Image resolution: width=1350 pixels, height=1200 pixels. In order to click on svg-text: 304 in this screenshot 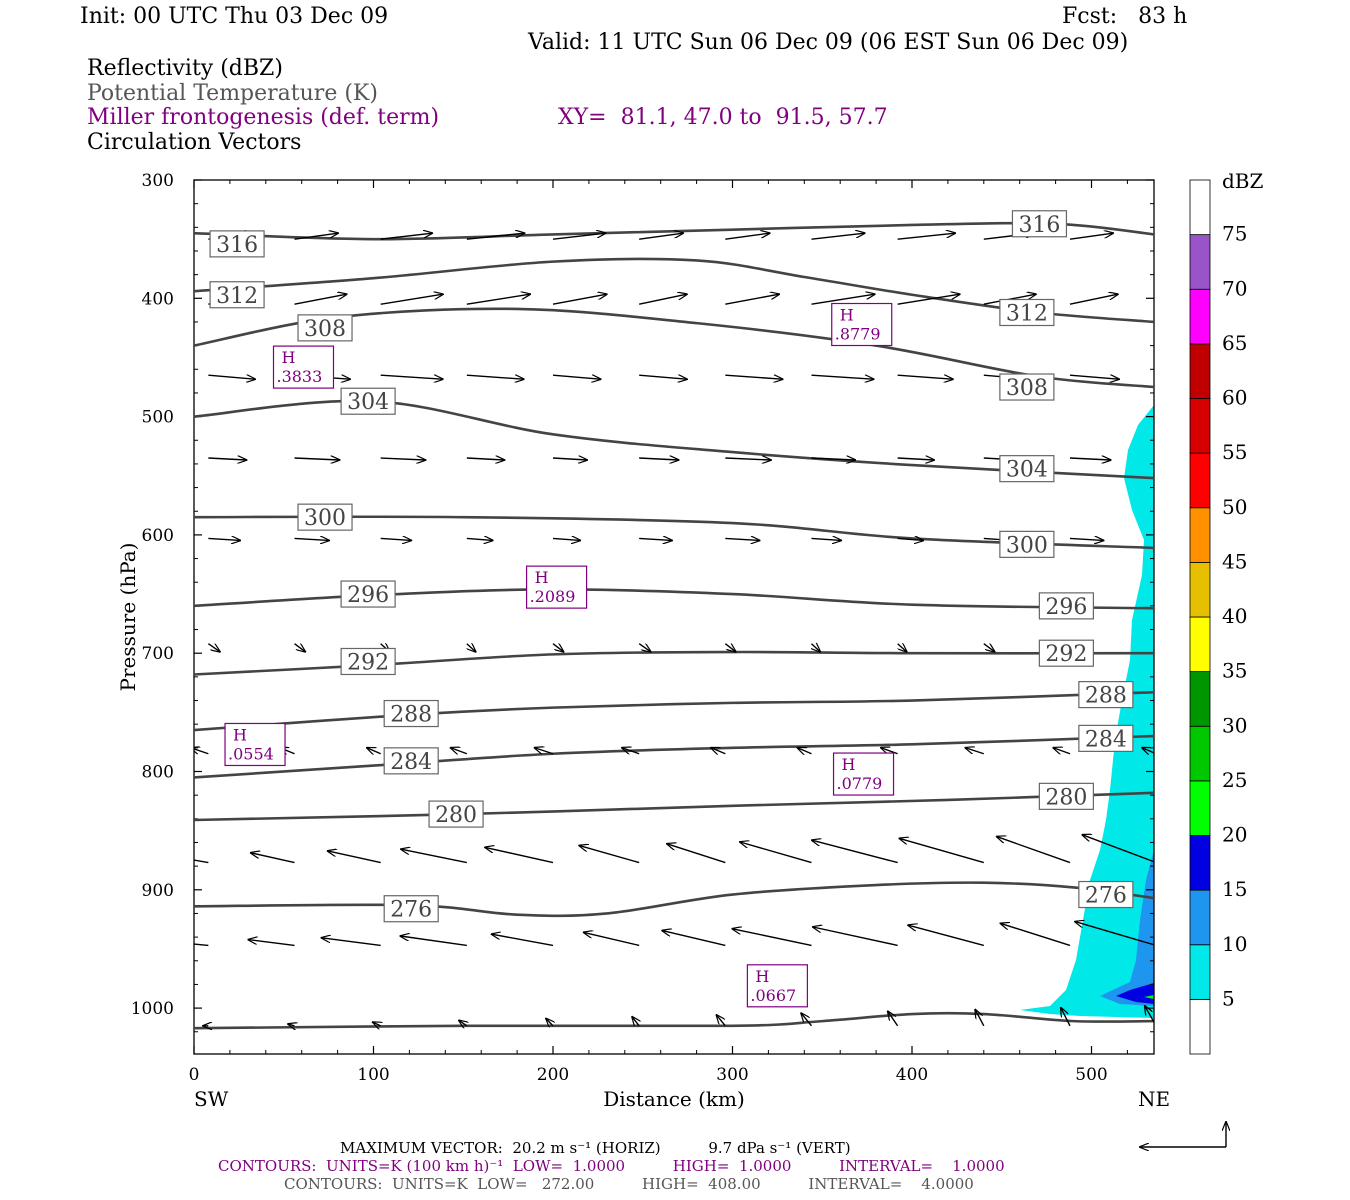, I will do `click(1027, 470)`.